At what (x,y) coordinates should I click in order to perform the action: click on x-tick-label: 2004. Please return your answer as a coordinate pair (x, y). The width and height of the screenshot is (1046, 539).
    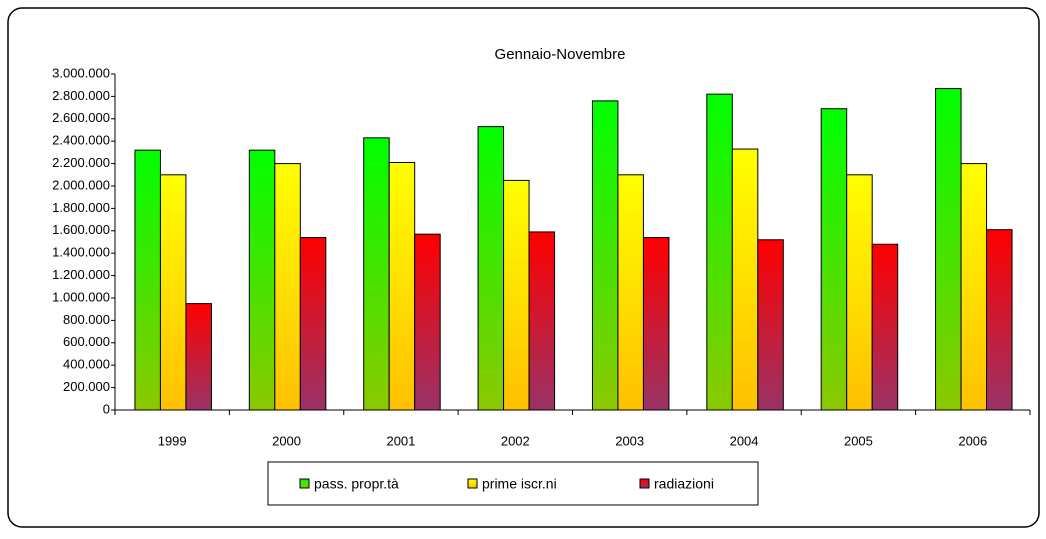
    Looking at the image, I should click on (744, 440).